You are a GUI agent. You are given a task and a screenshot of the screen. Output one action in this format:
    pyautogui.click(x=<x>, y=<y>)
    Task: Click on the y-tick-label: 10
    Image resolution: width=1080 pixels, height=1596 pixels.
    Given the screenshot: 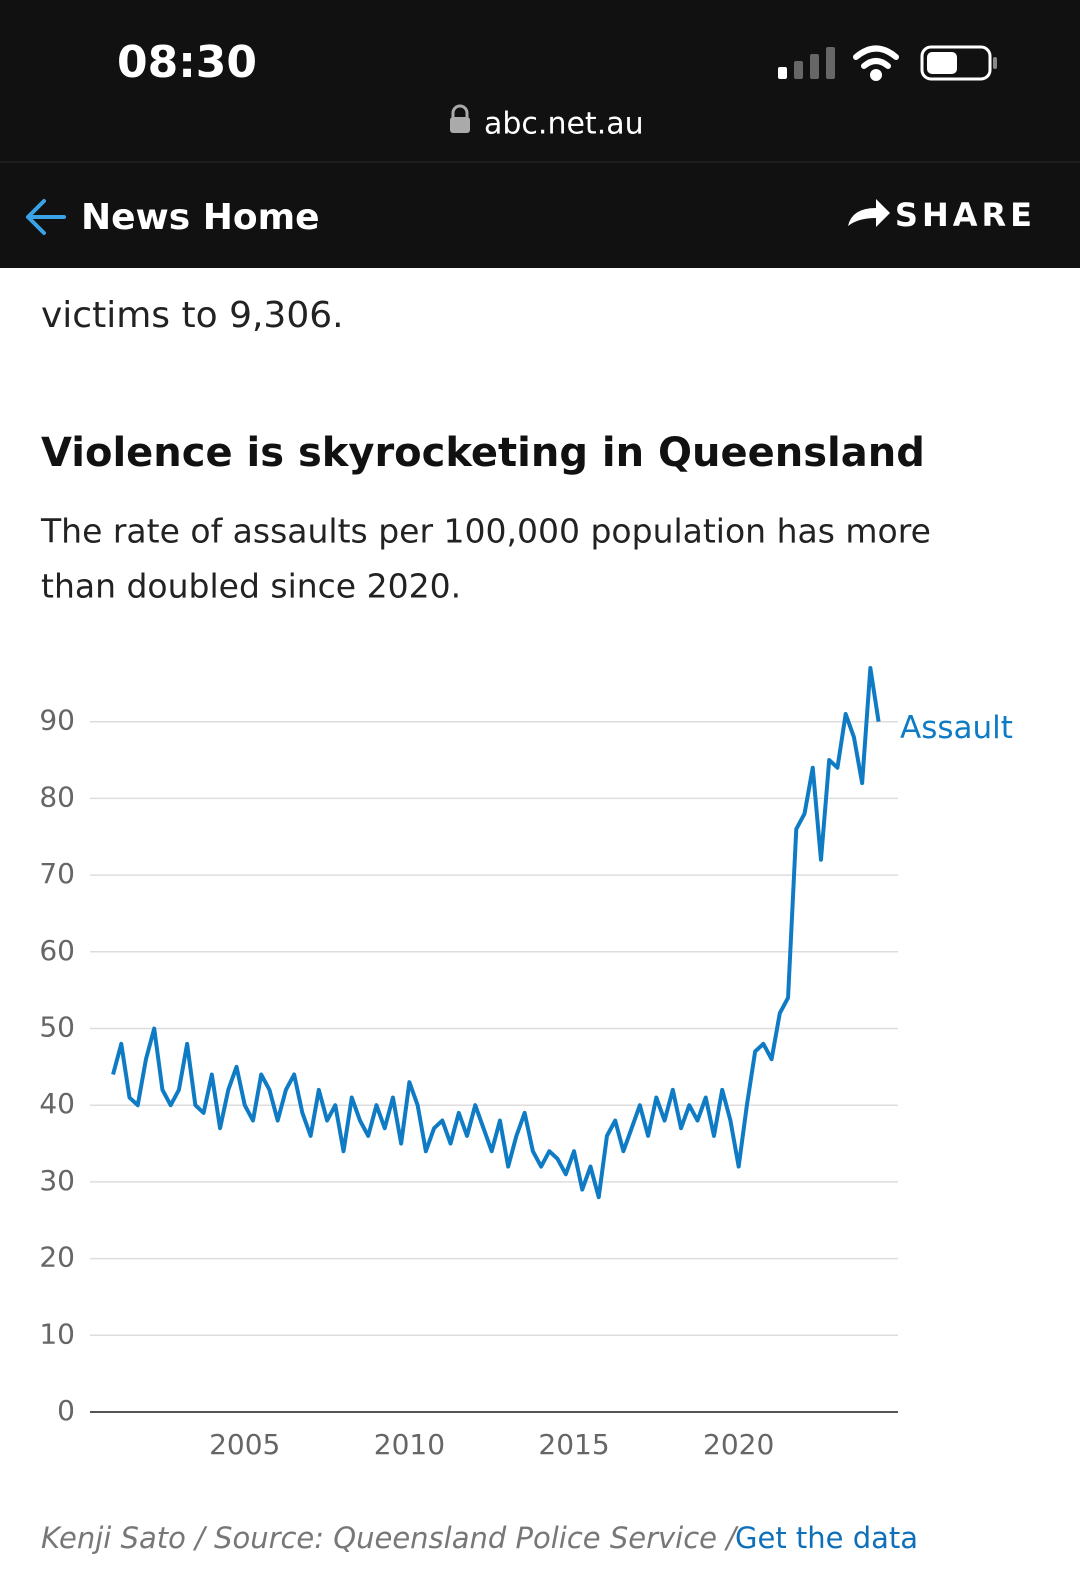 What is the action you would take?
    pyautogui.click(x=57, y=1333)
    